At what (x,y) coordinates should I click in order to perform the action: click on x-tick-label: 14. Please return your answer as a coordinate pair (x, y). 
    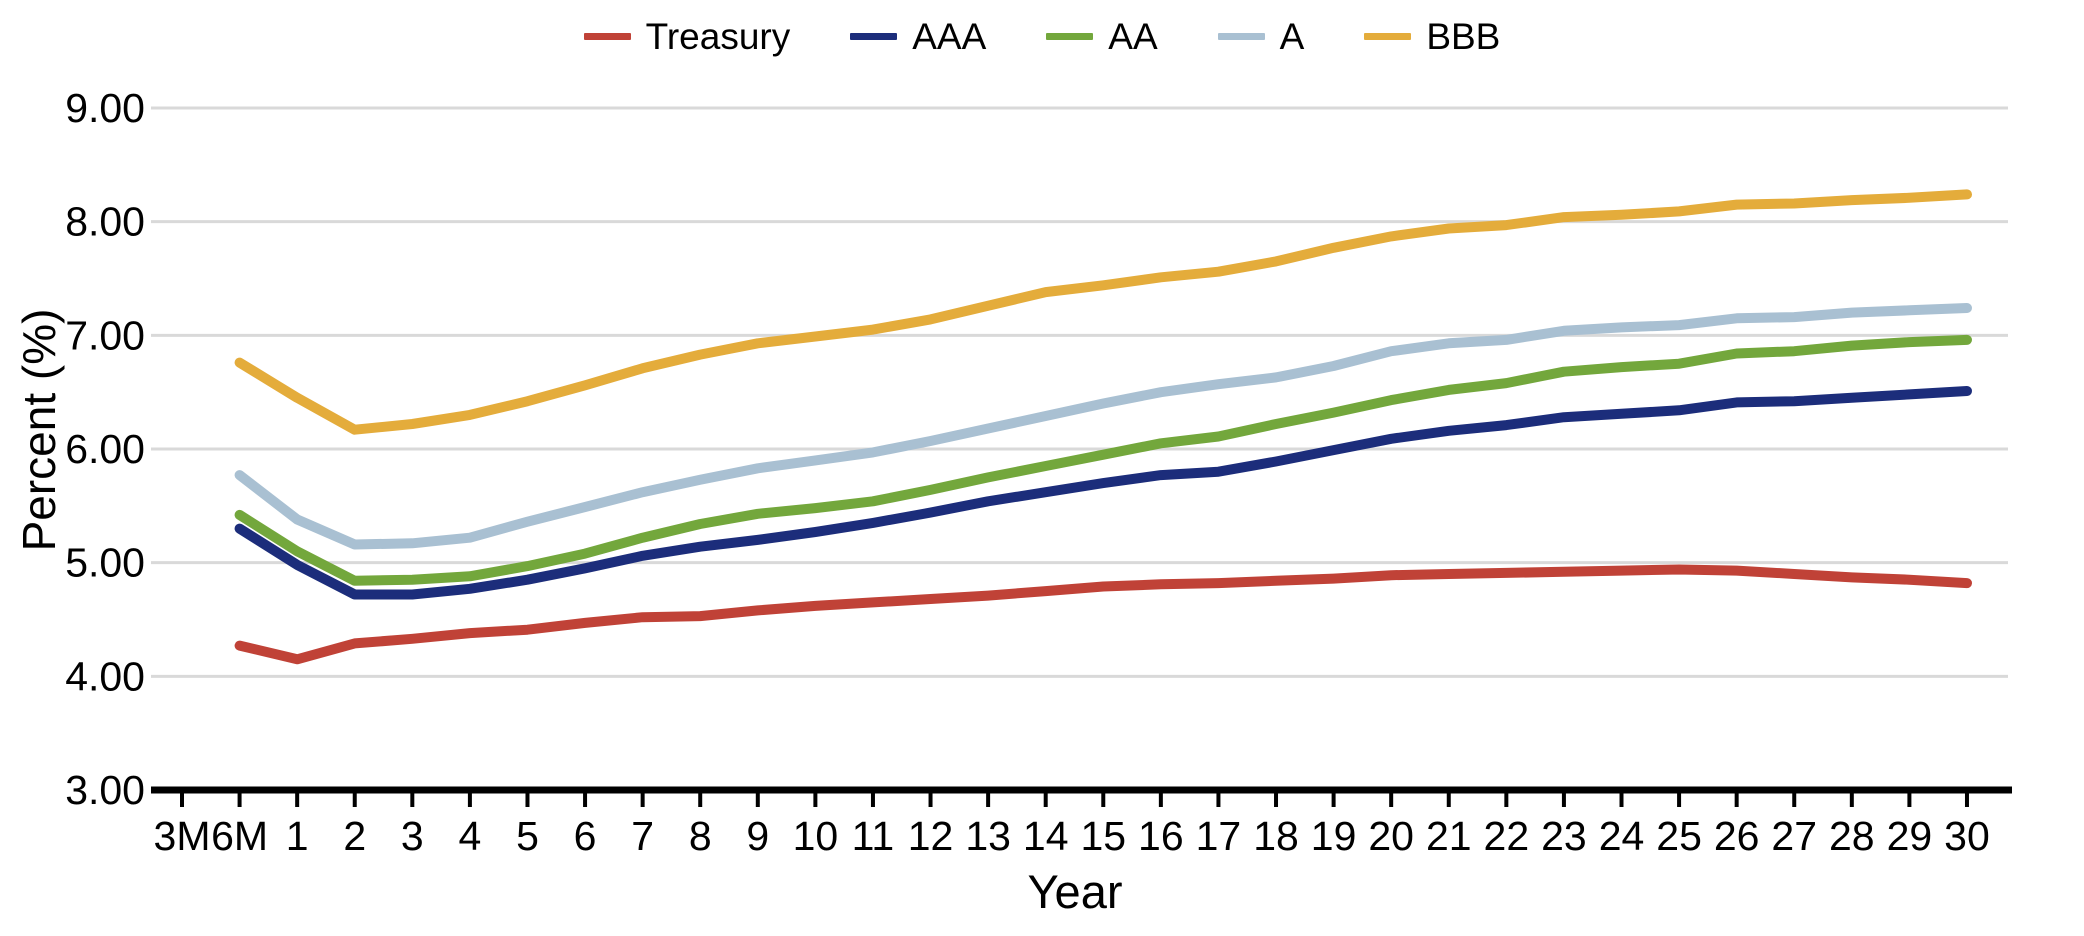
    Looking at the image, I should click on (1046, 836).